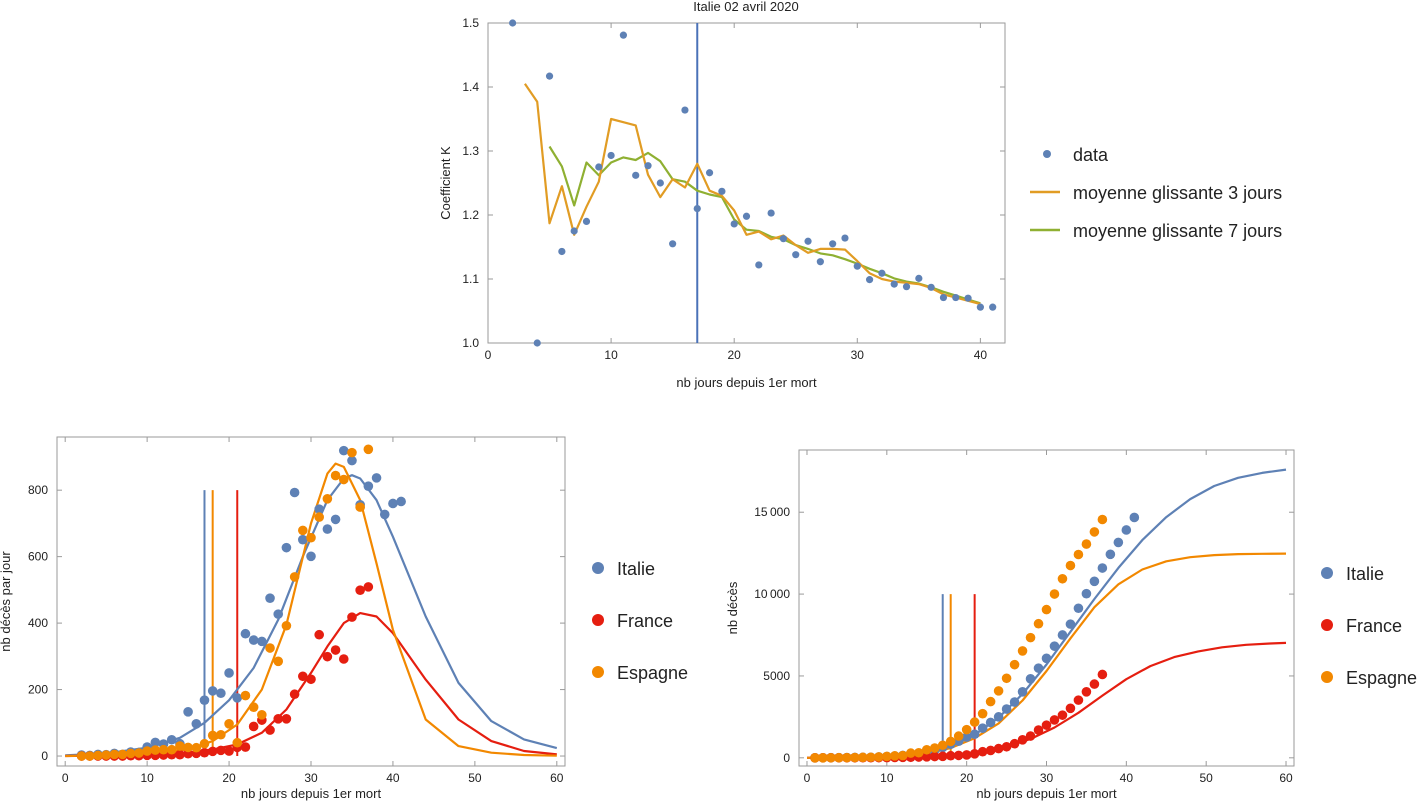  I want to click on legend-label: Italie, so click(1365, 574).